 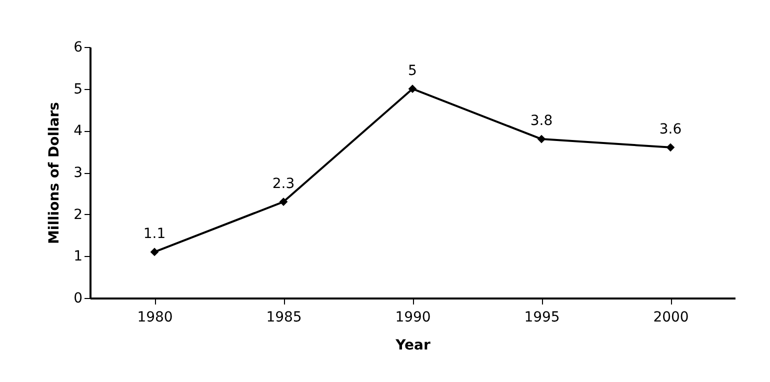 I want to click on y-axis-title: Millions of Dollars, so click(x=54, y=173).